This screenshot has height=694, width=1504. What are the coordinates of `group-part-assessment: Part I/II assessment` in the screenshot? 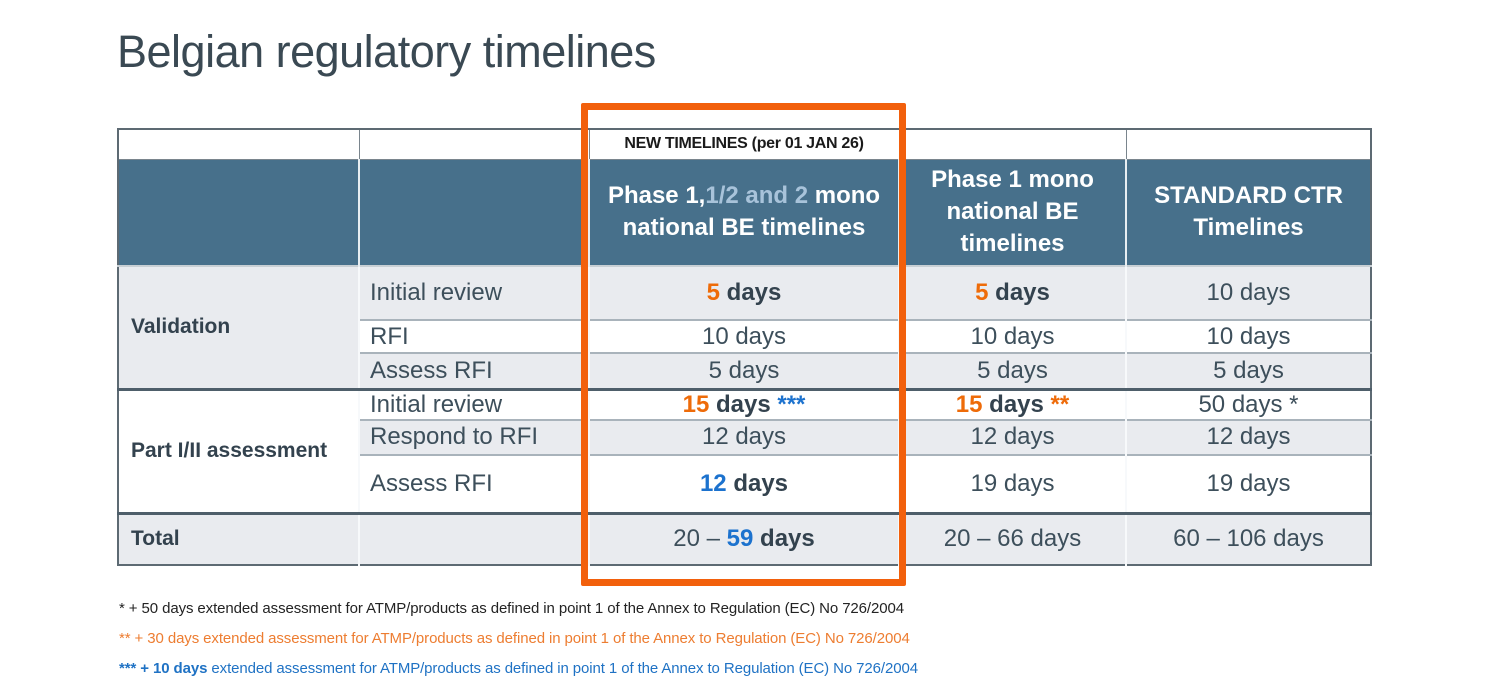 It's located at (238, 450).